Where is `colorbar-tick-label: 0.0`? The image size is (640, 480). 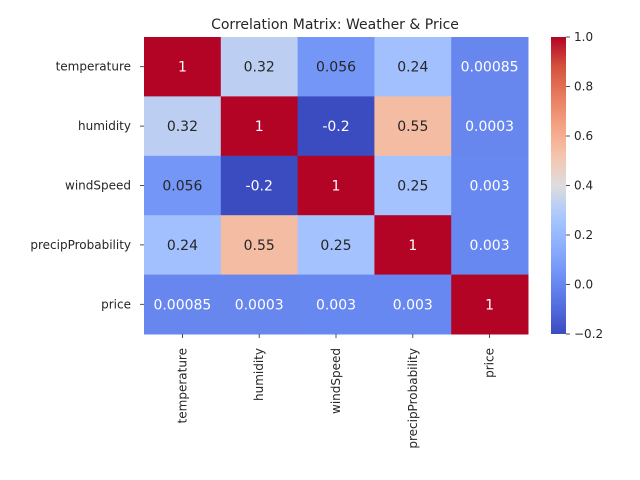 colorbar-tick-label: 0.0 is located at coordinates (583, 285).